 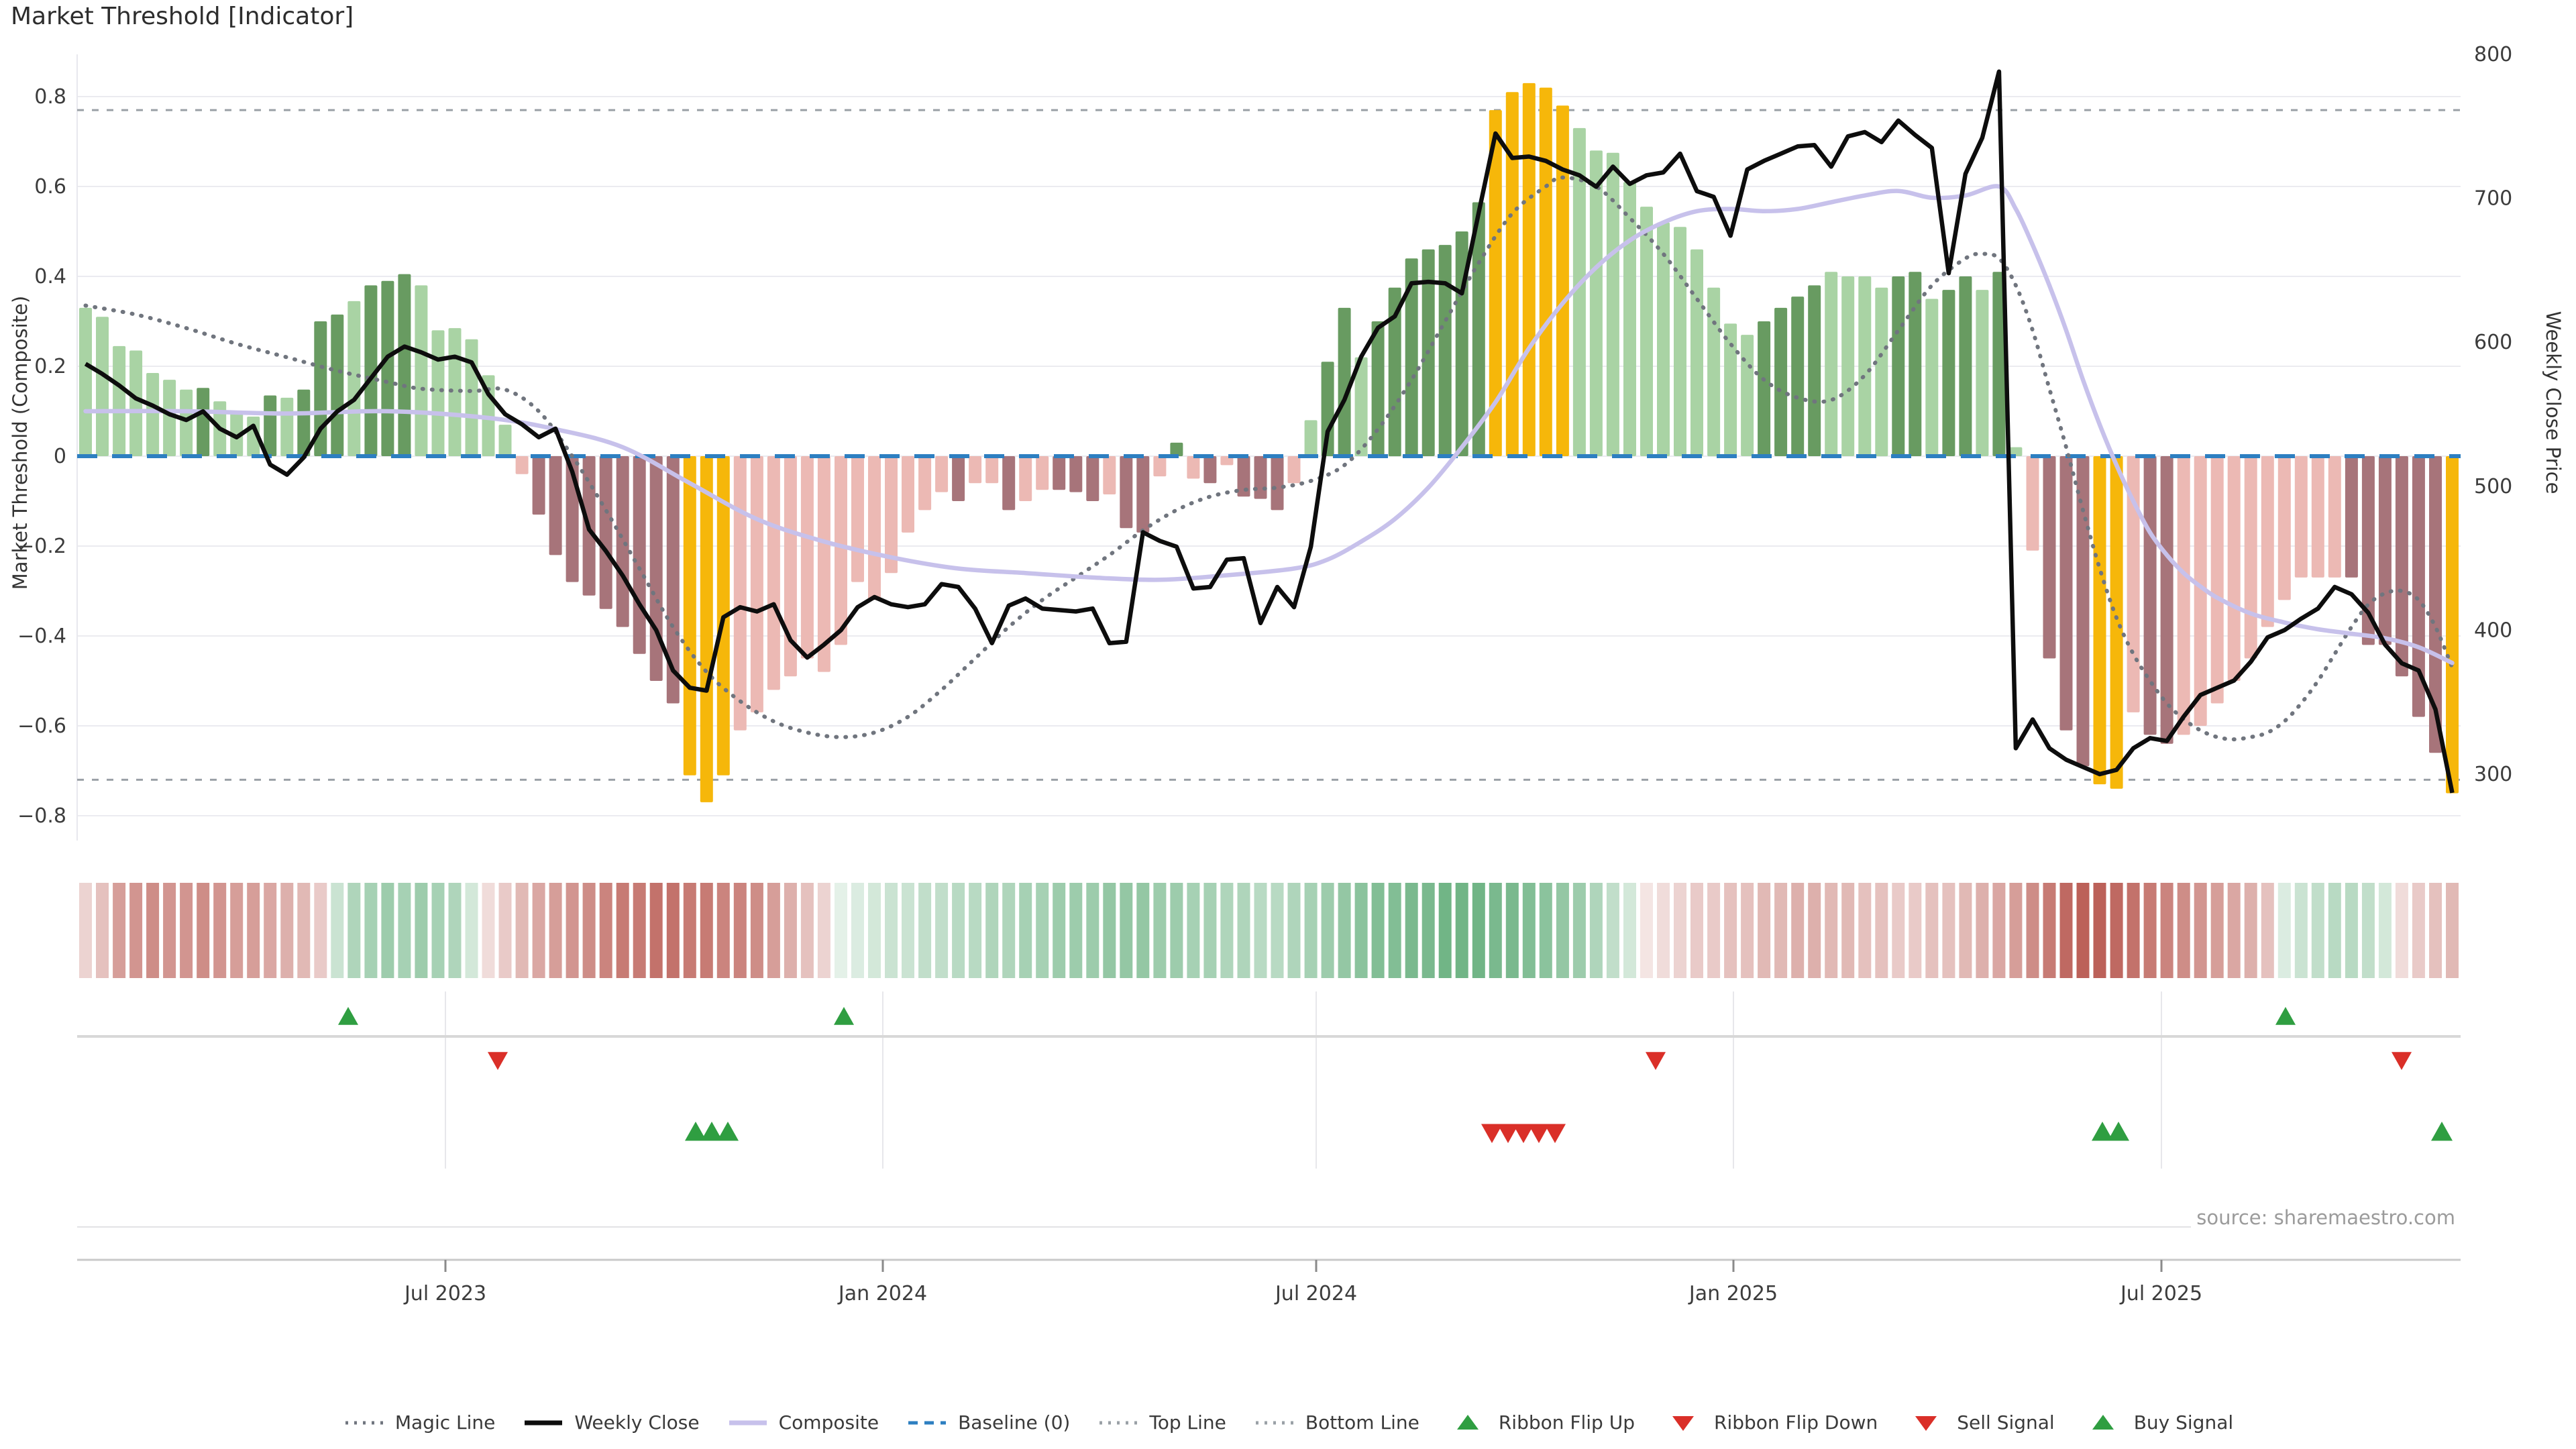 What do you see at coordinates (1467, 1422) in the screenshot?
I see `legend-tri-up-icon` at bounding box center [1467, 1422].